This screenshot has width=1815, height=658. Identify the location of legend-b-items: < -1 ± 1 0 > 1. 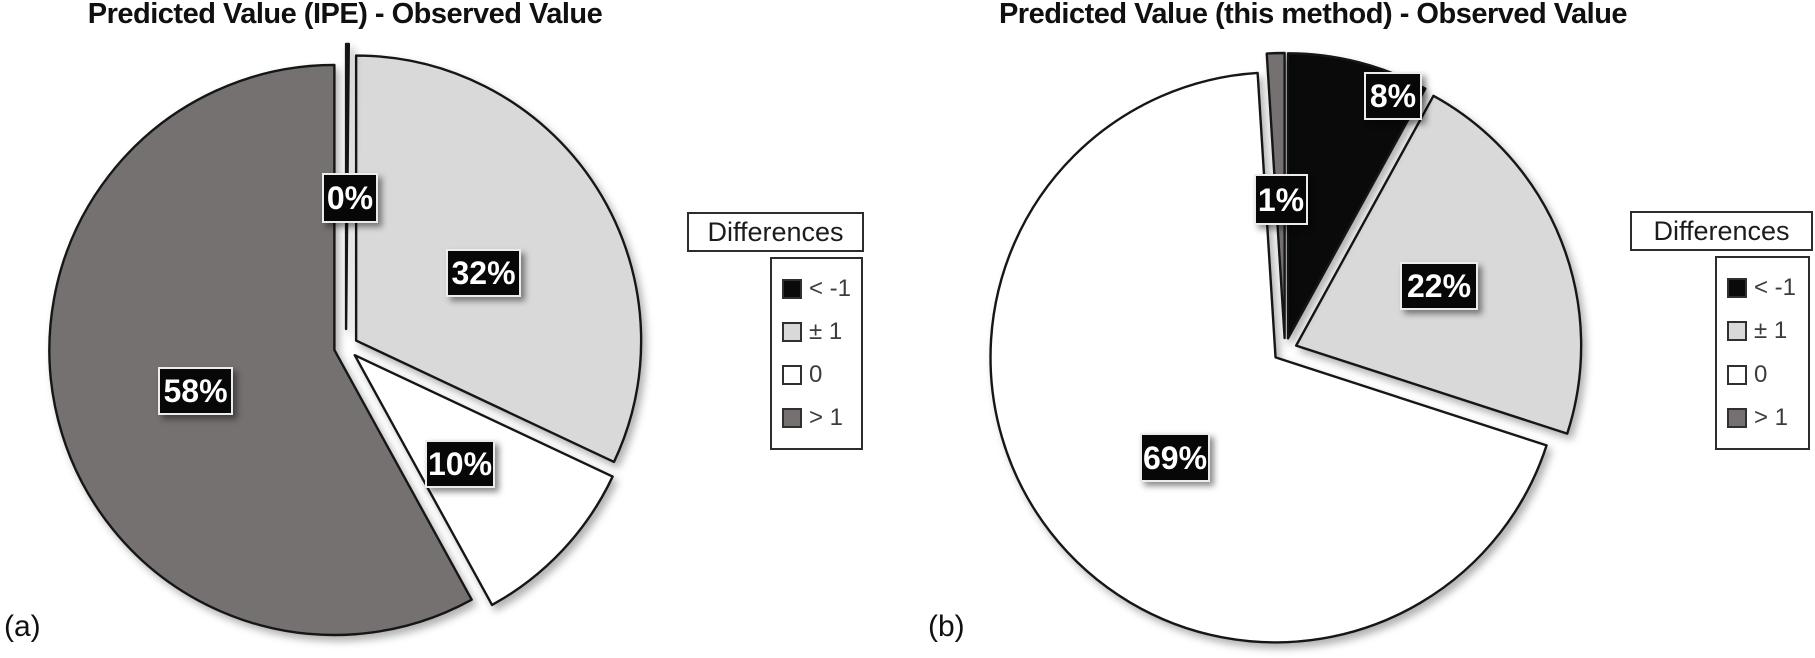
(1762, 353).